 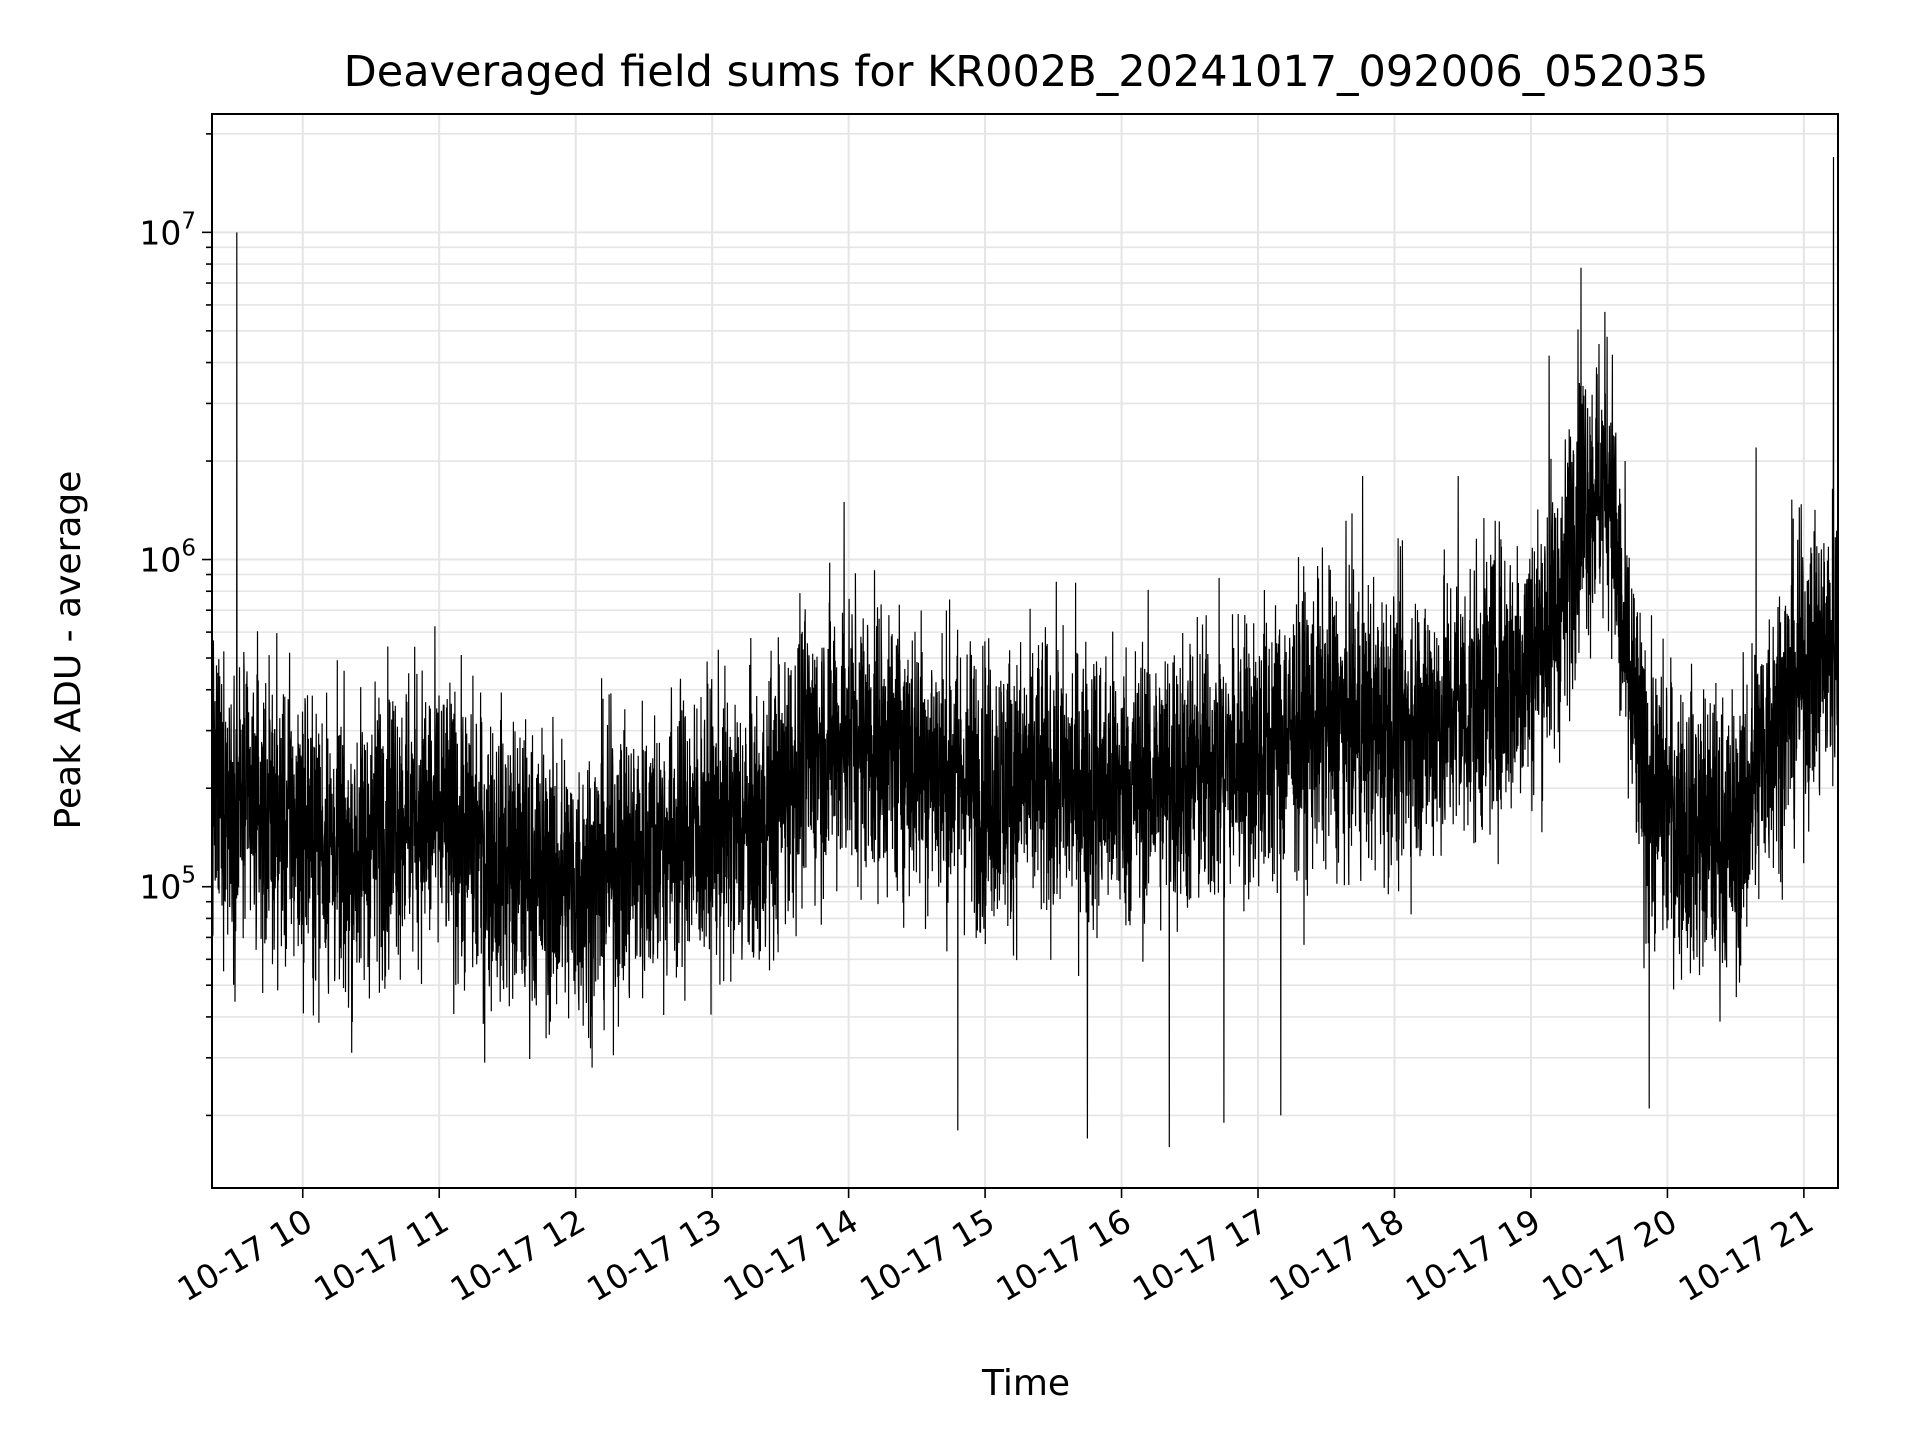 I want to click on y-tick-label: 10⁶, so click(x=167, y=558).